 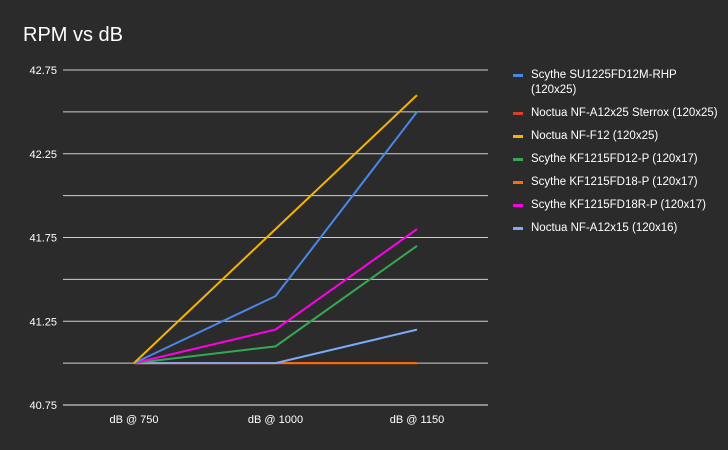 What do you see at coordinates (614, 159) in the screenshot?
I see `legend-label: Scythe KF1215FD12-P (120x17)` at bounding box center [614, 159].